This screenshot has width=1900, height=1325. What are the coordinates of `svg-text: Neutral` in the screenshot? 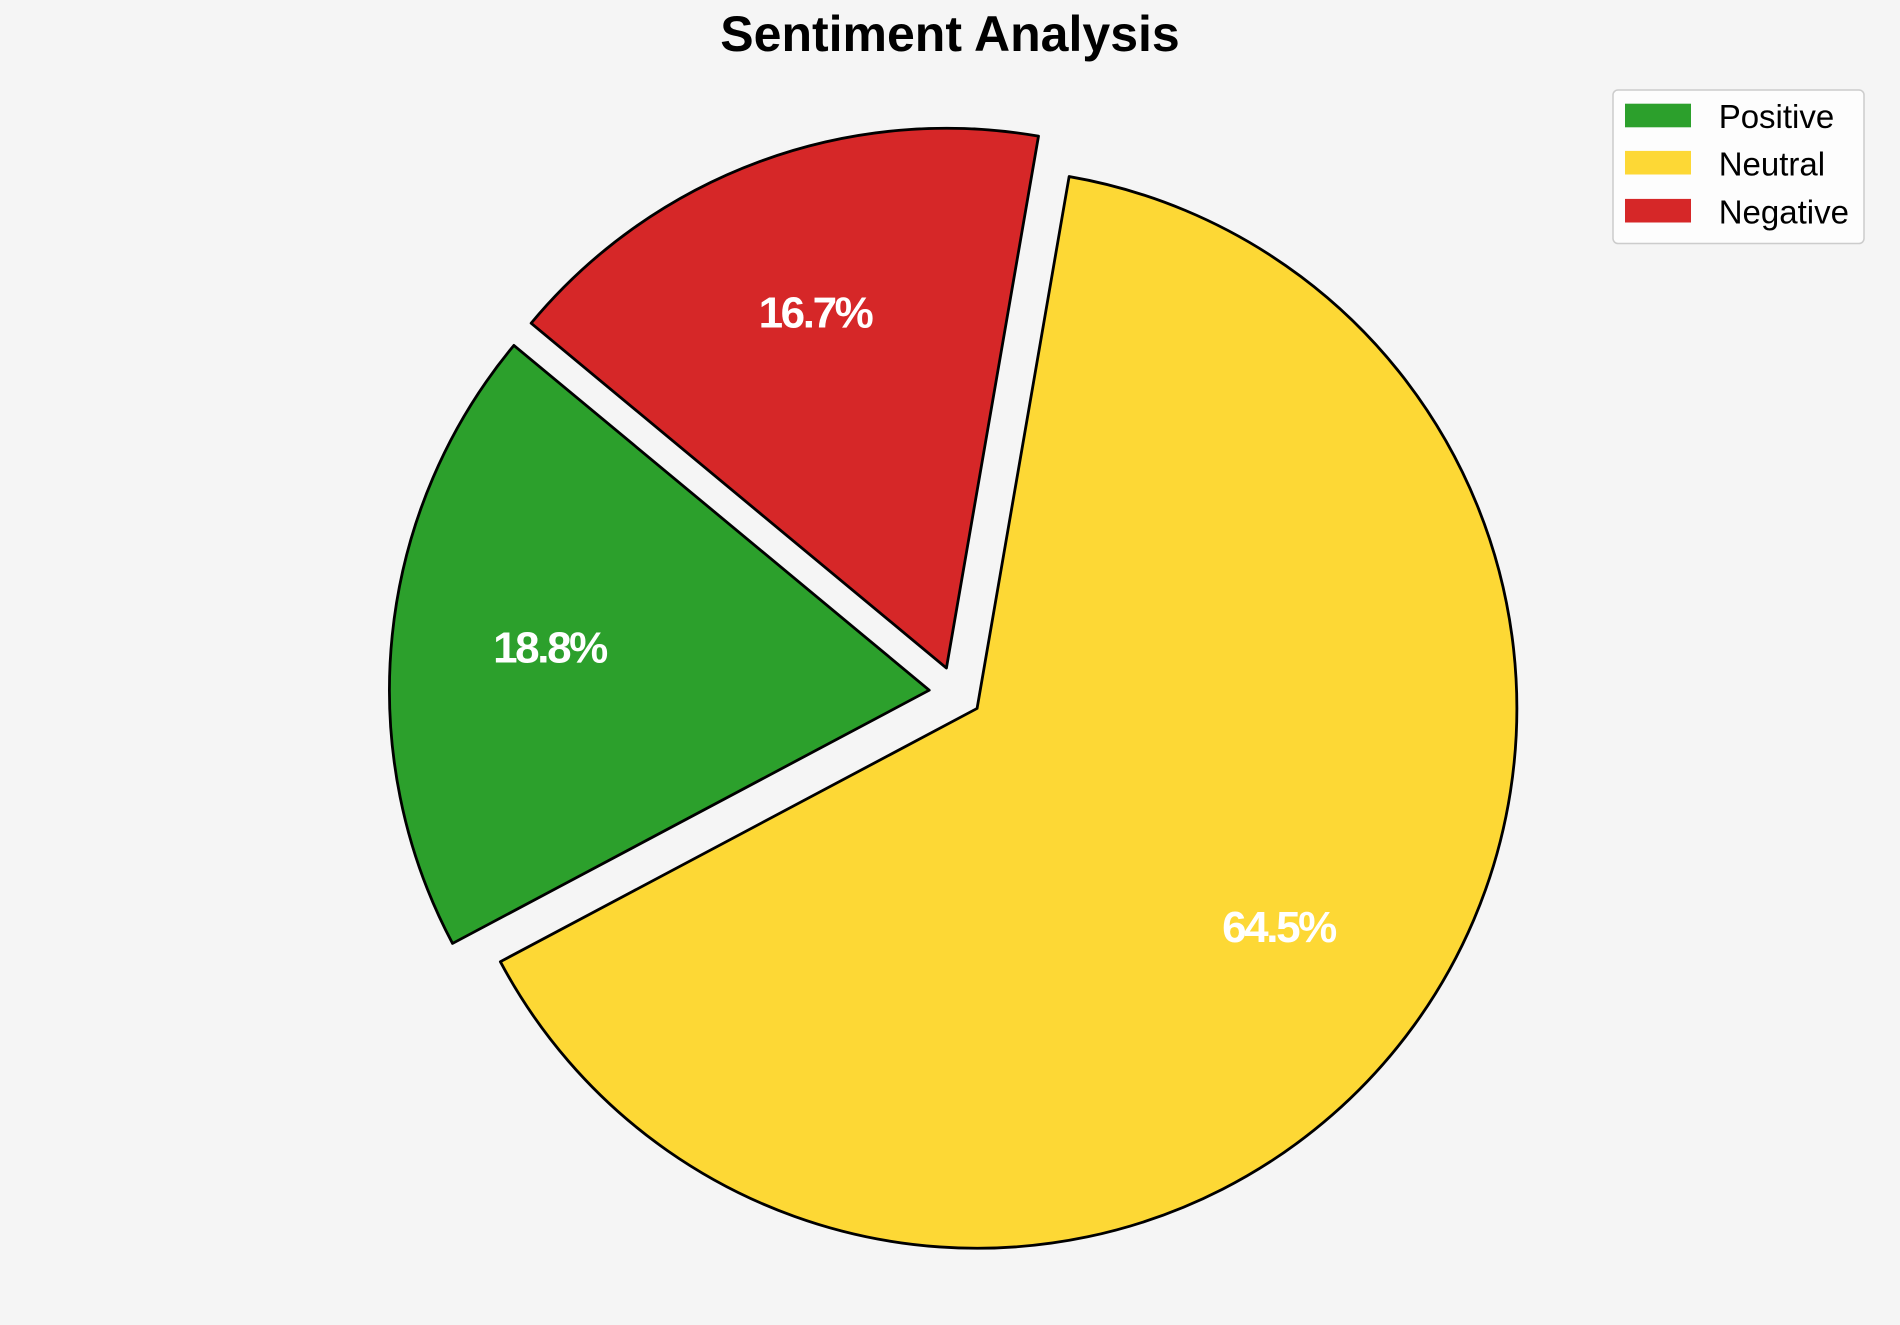 It's located at (1772, 164).